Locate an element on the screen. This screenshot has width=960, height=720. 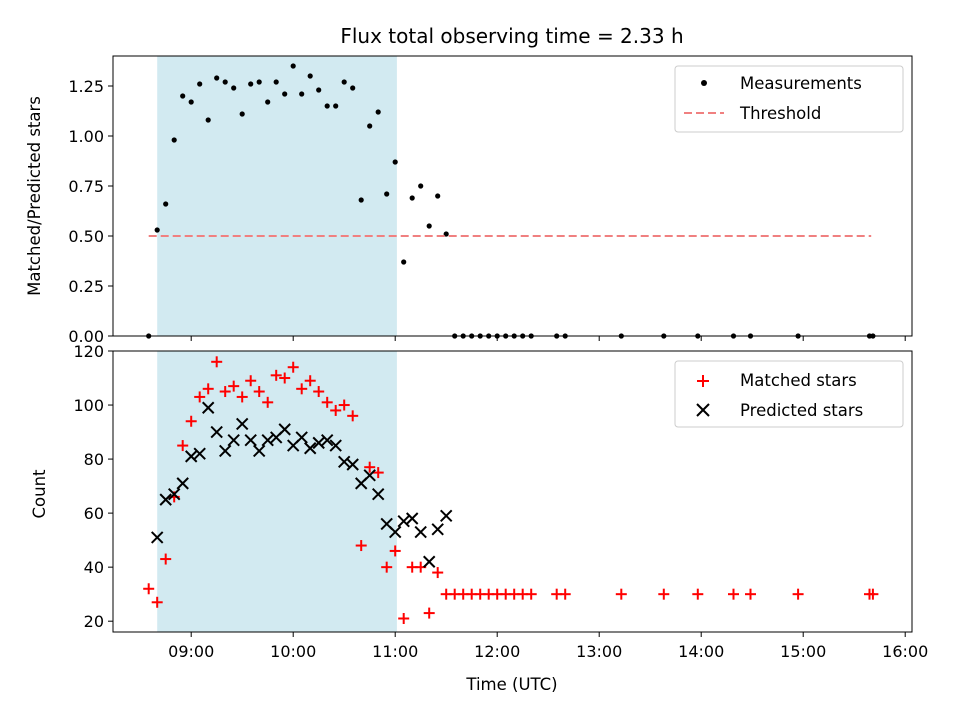
legend-predicted-label: Predicted stars is located at coordinates (801, 410).